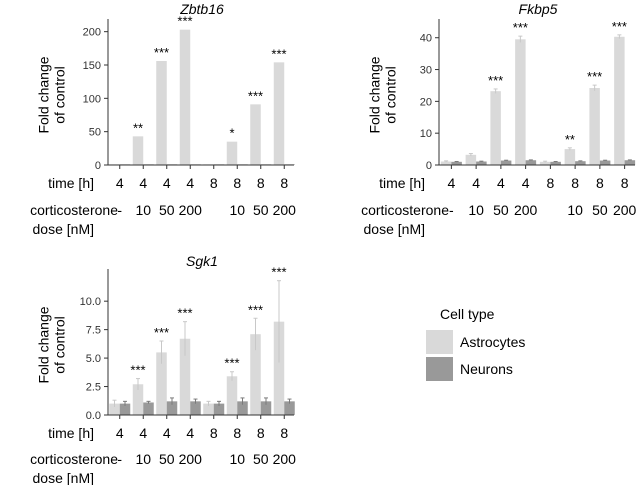 This screenshot has width=637, height=485. I want to click on legend-label-astrocytes: Astrocytes, so click(492, 342).